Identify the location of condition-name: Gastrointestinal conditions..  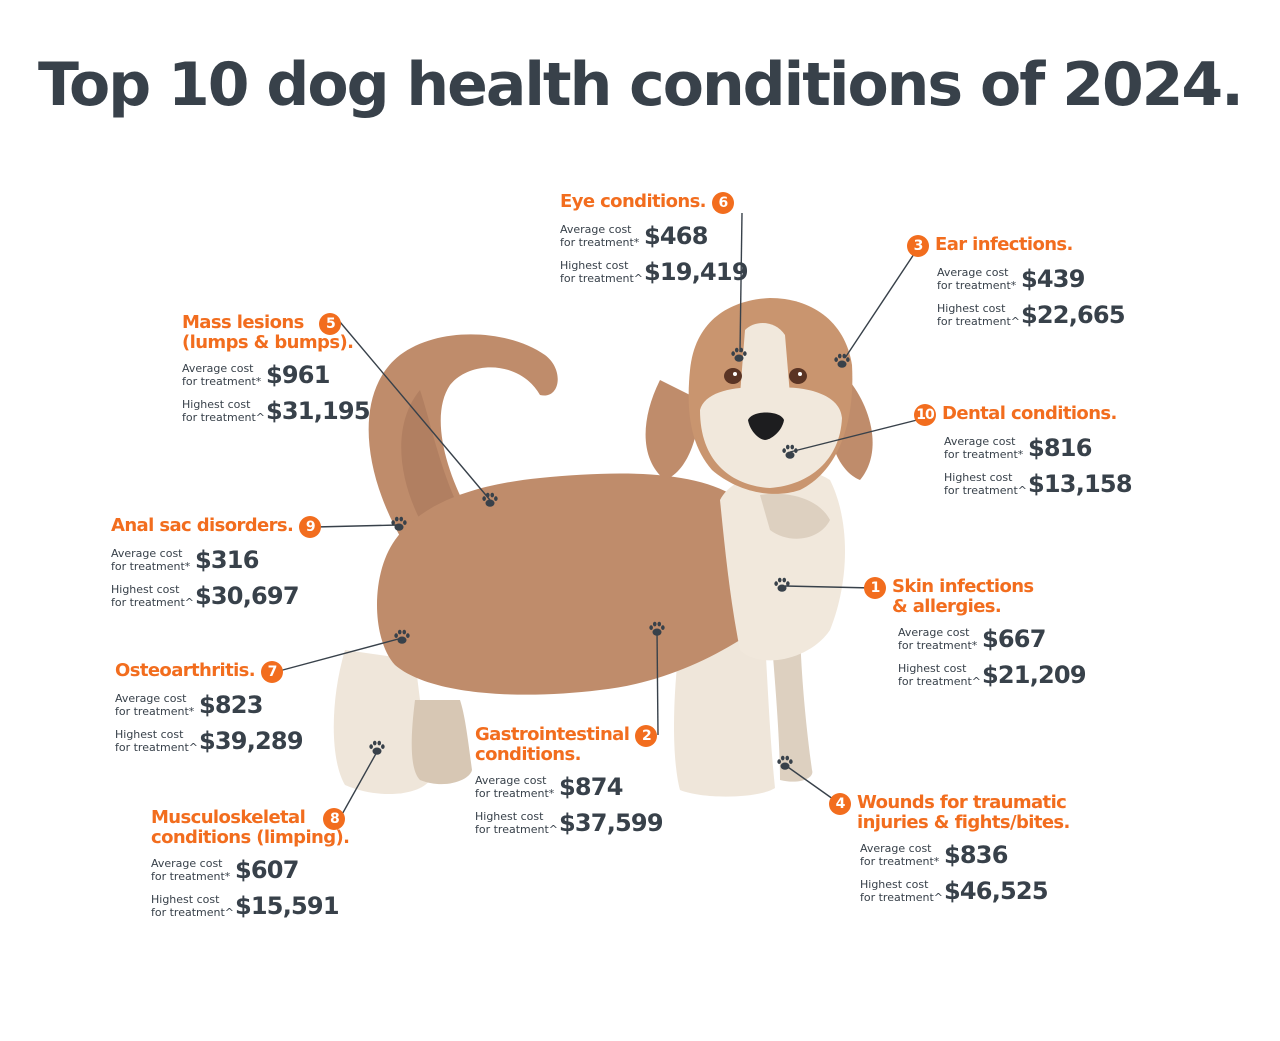
(552, 744).